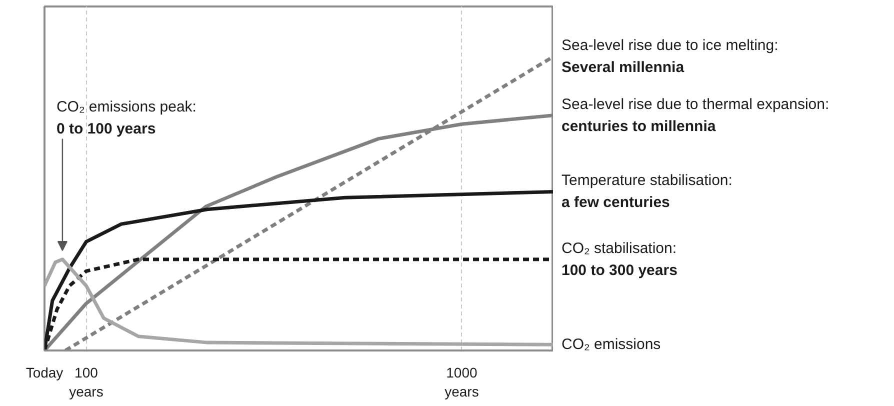  Describe the element at coordinates (461, 382) in the screenshot. I see `x-tick-label: 1000 years` at that location.